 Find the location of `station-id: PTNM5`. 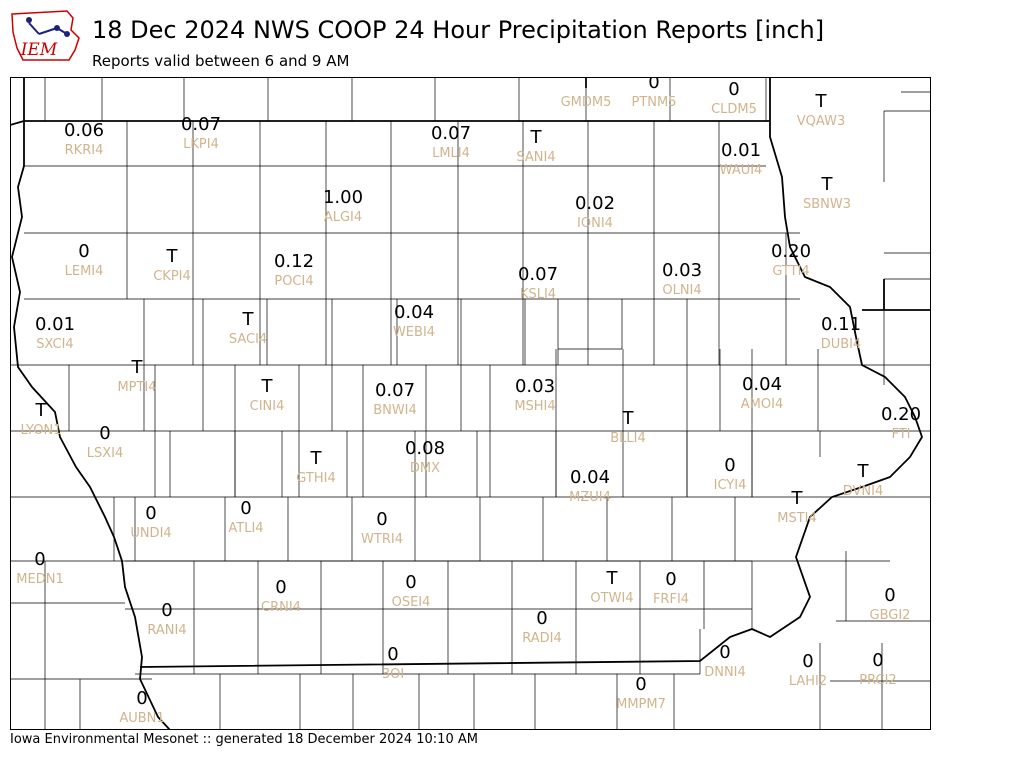

station-id: PTNM5 is located at coordinates (654, 102).